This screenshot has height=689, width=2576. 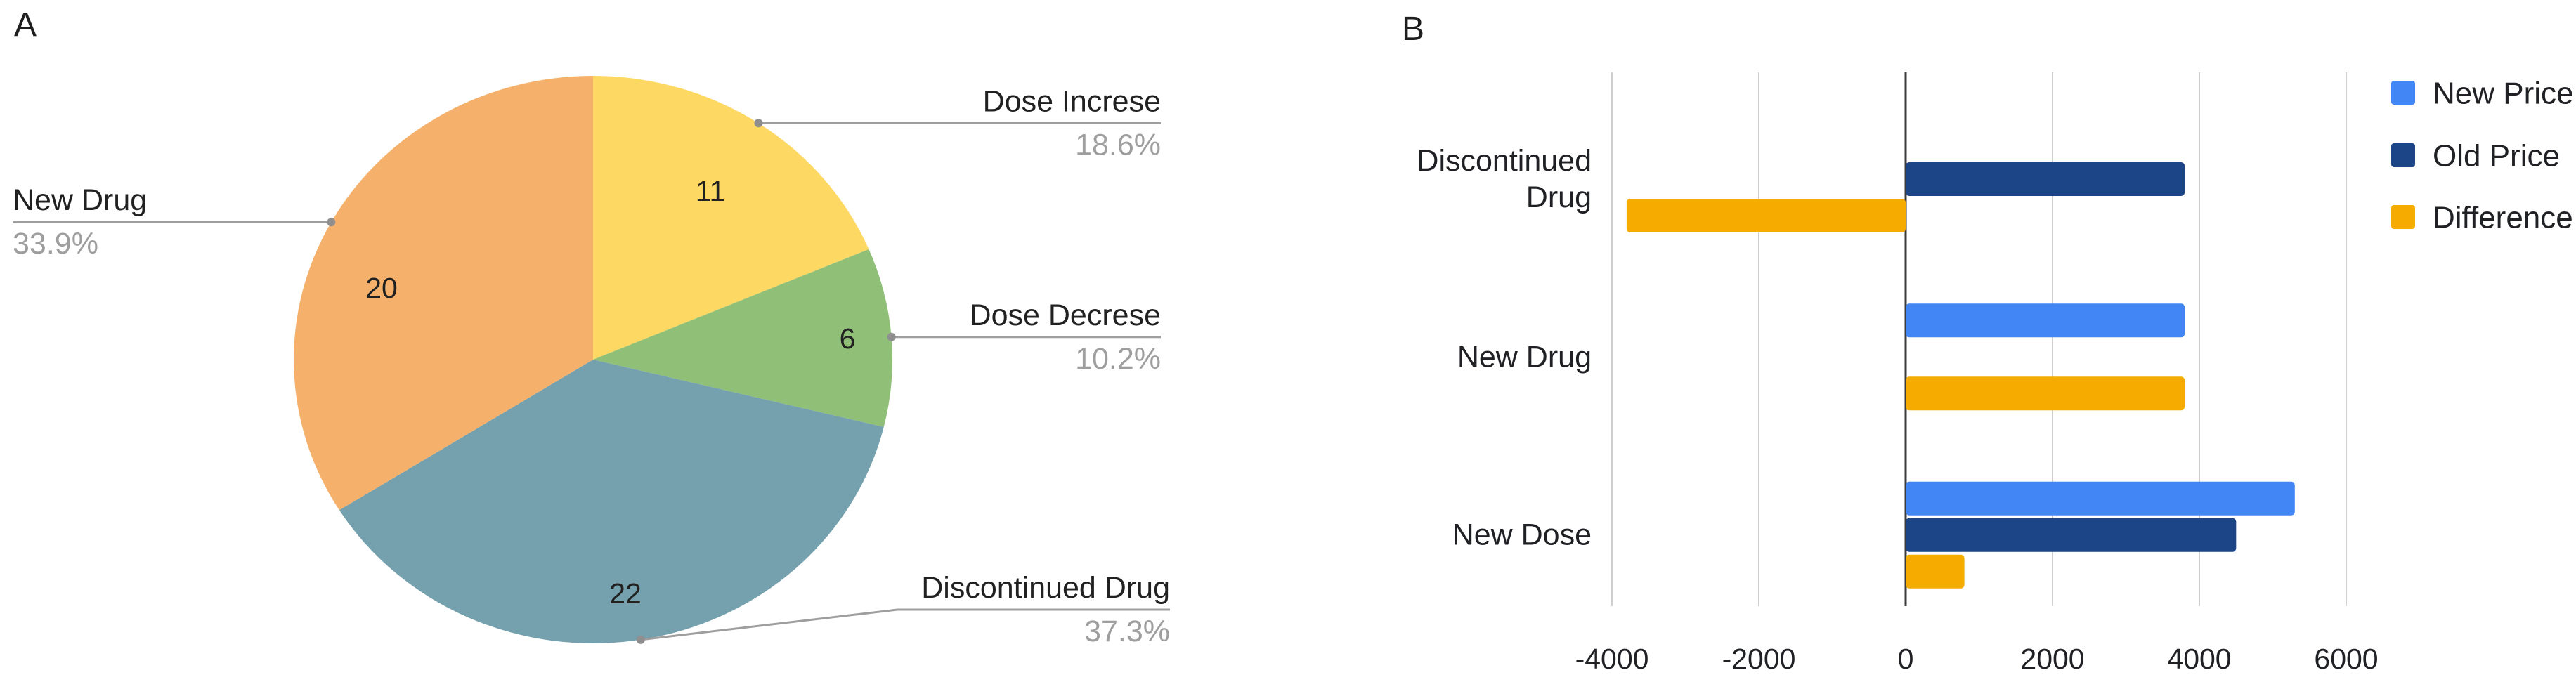 I want to click on x-tick-label--2000: -2000, so click(x=1759, y=659).